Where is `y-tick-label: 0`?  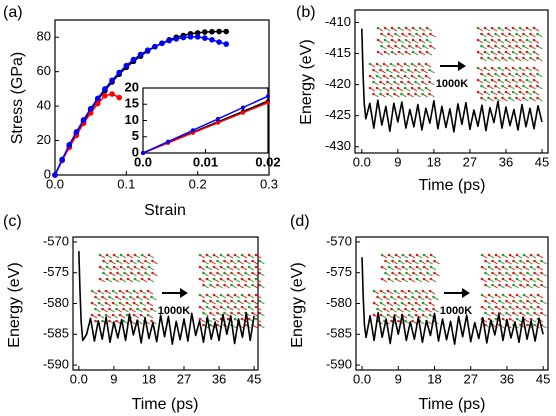
y-tick-label: 0 is located at coordinates (135, 151).